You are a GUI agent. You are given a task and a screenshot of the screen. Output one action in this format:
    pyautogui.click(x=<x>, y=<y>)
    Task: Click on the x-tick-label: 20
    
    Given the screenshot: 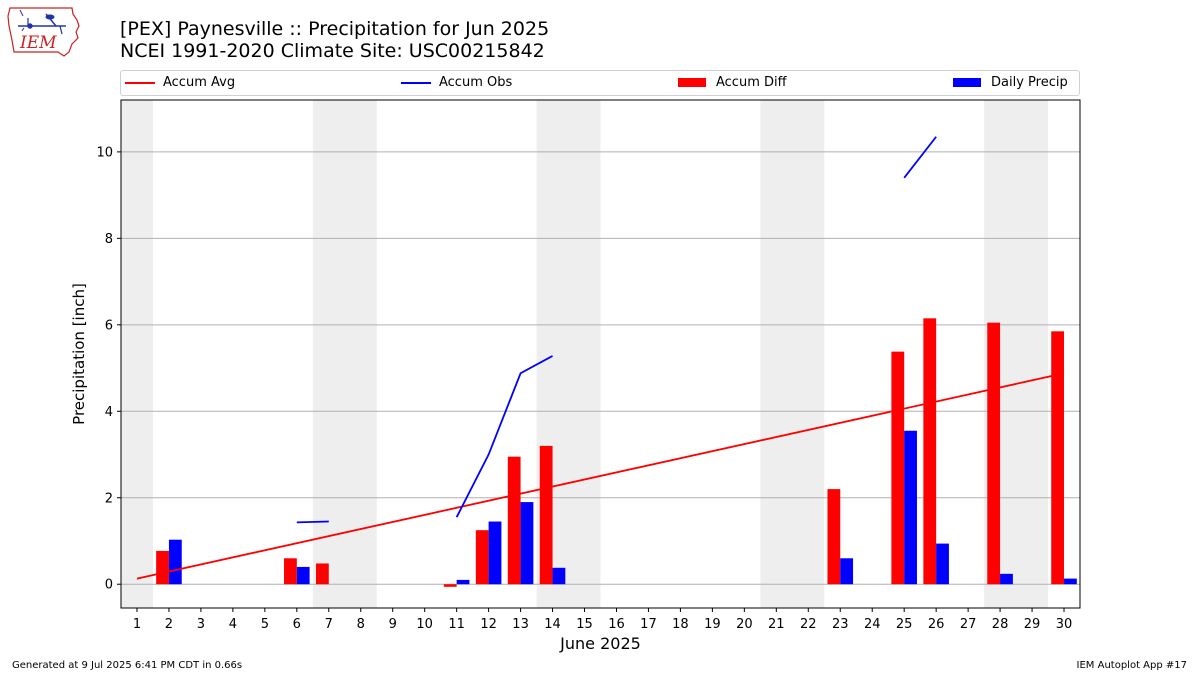 What is the action you would take?
    pyautogui.click(x=744, y=624)
    